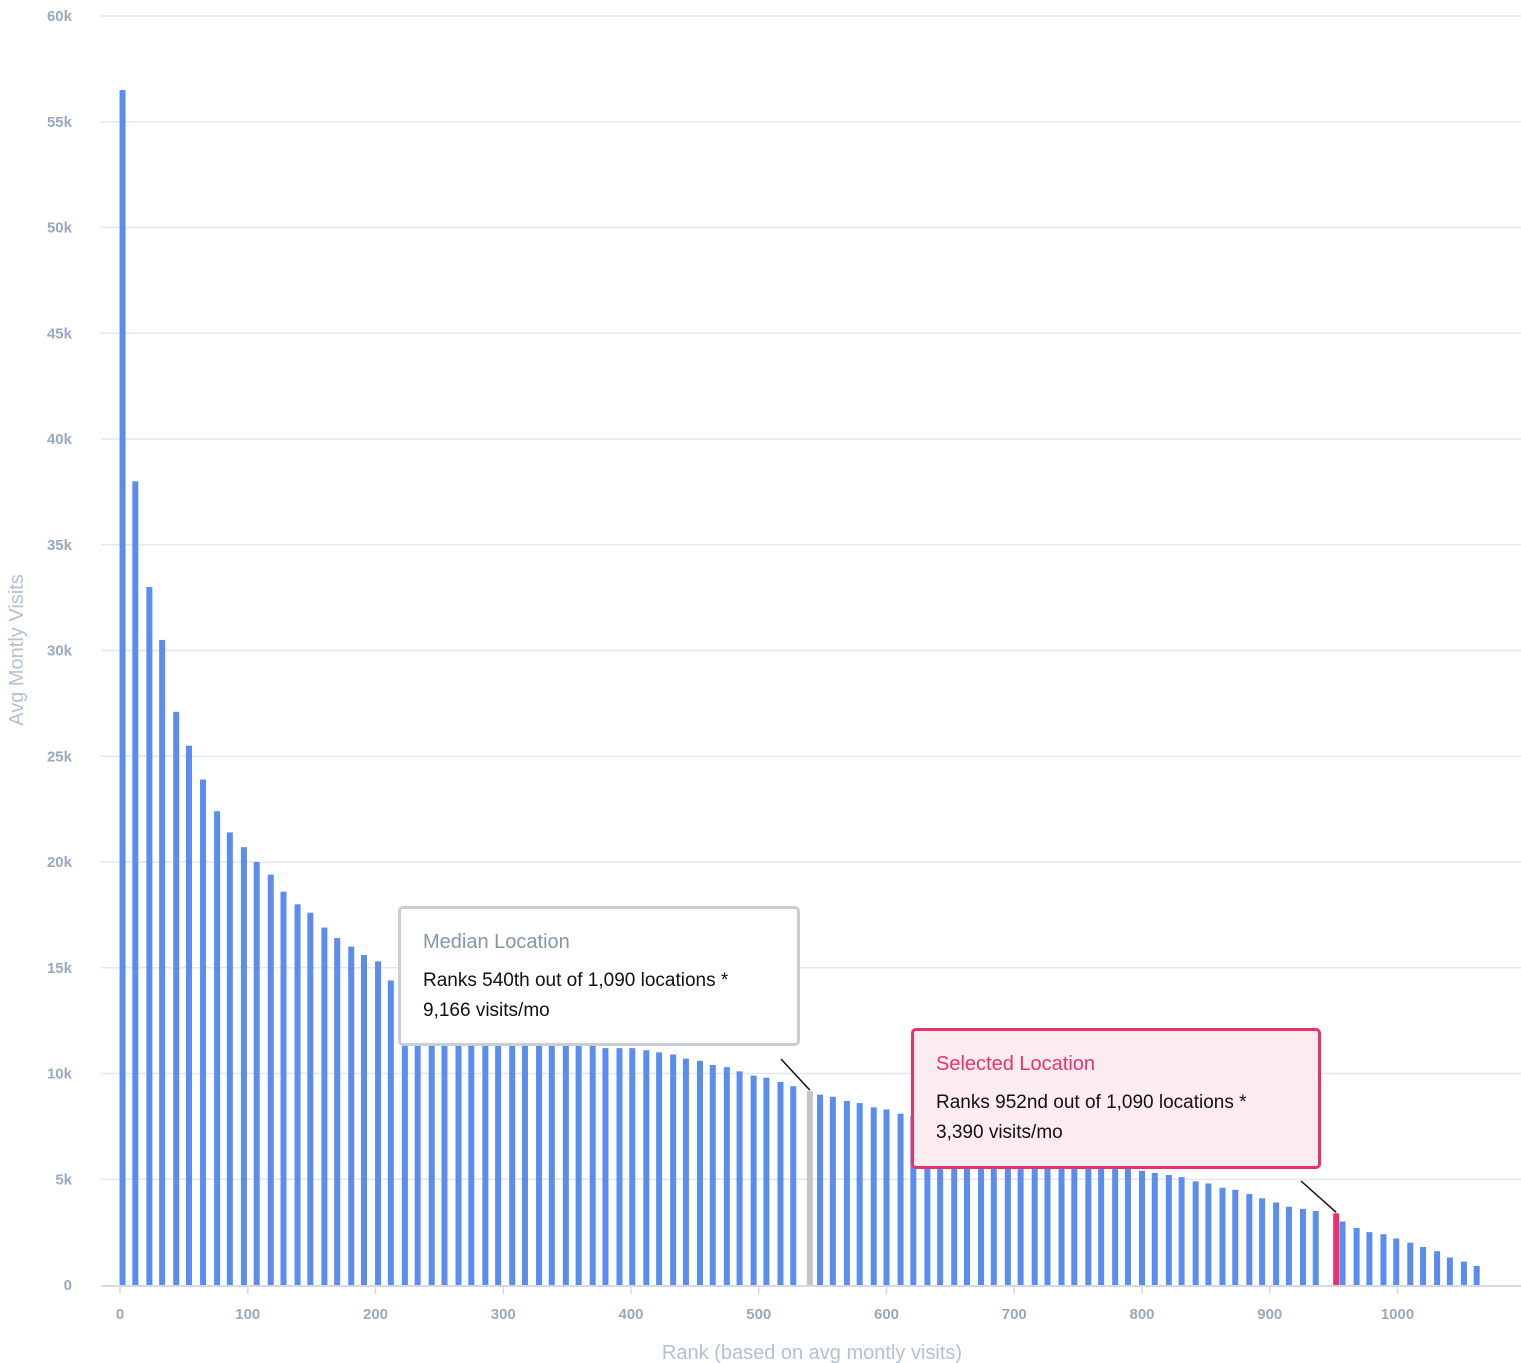  I want to click on selected-bar, so click(1336, 1249).